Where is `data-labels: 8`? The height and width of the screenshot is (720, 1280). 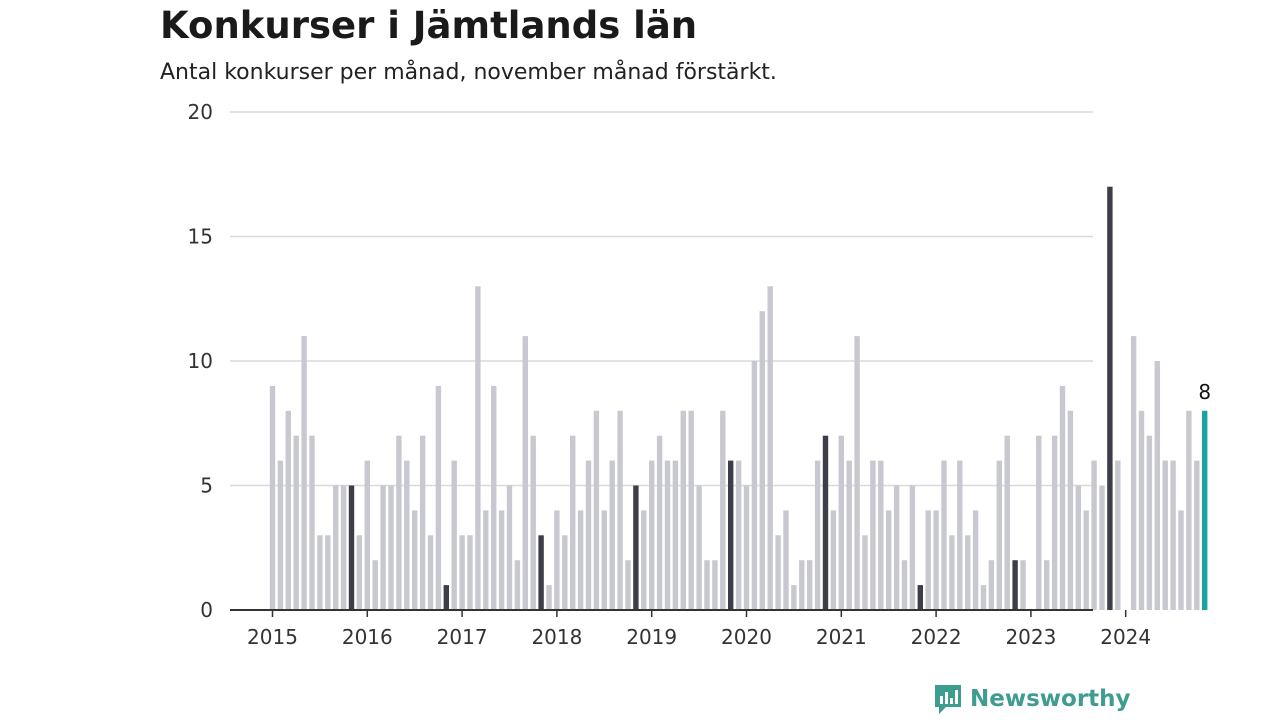 data-labels: 8 is located at coordinates (1204, 392).